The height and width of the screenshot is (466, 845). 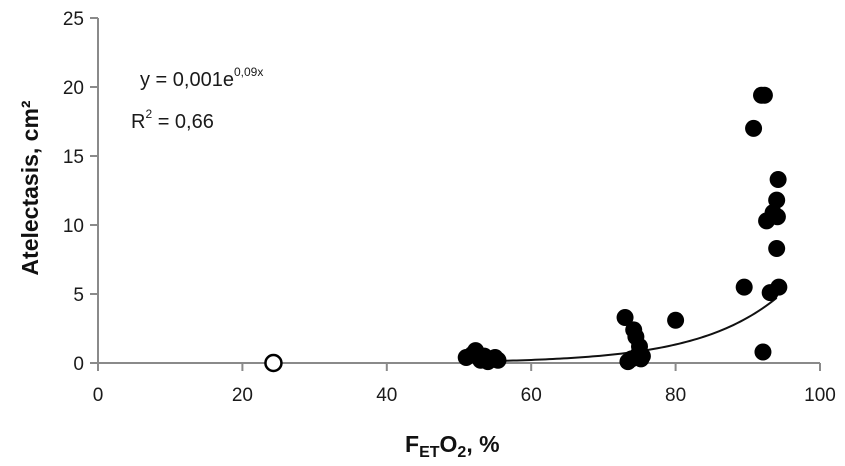 I want to click on x-tick-label: 20, so click(x=242, y=395).